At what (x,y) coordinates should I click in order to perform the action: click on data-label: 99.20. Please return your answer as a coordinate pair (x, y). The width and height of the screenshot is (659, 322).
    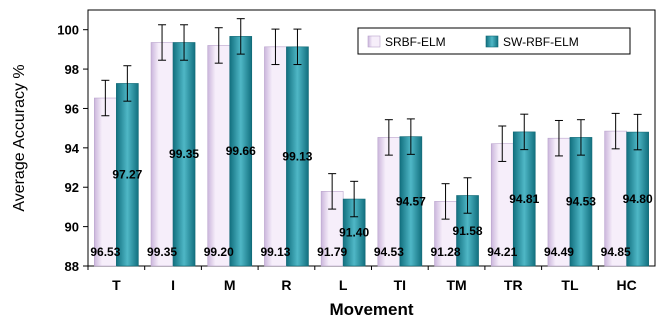
    Looking at the image, I should click on (219, 252).